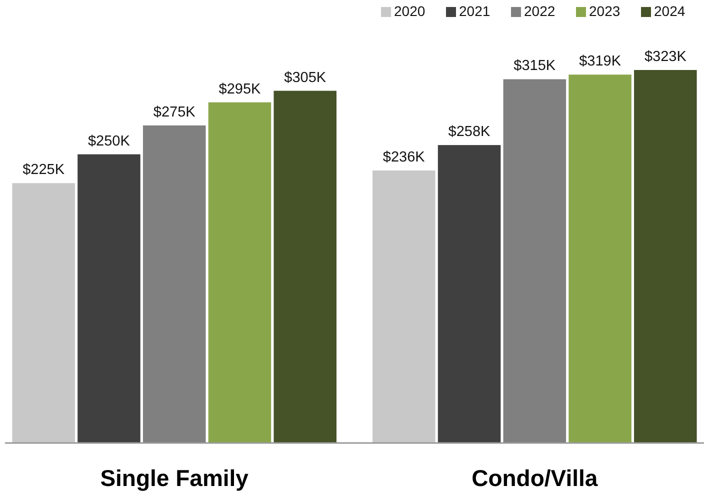  What do you see at coordinates (43, 170) in the screenshot?
I see `data-label: $225K` at bounding box center [43, 170].